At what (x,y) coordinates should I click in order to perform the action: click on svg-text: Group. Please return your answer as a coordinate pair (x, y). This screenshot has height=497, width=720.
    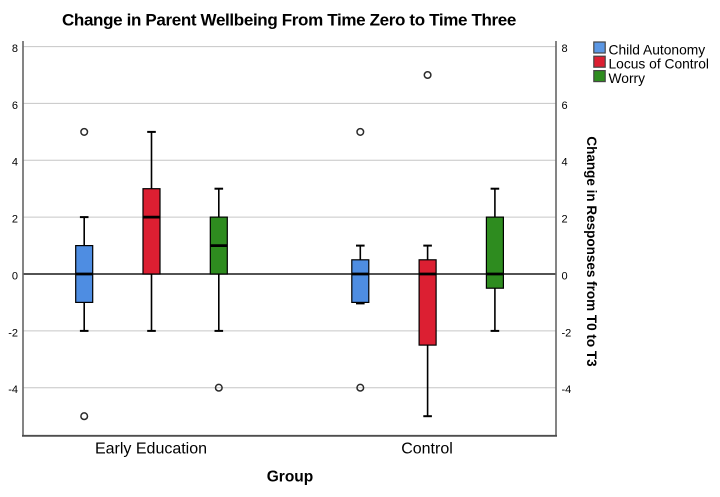
    Looking at the image, I should click on (290, 477).